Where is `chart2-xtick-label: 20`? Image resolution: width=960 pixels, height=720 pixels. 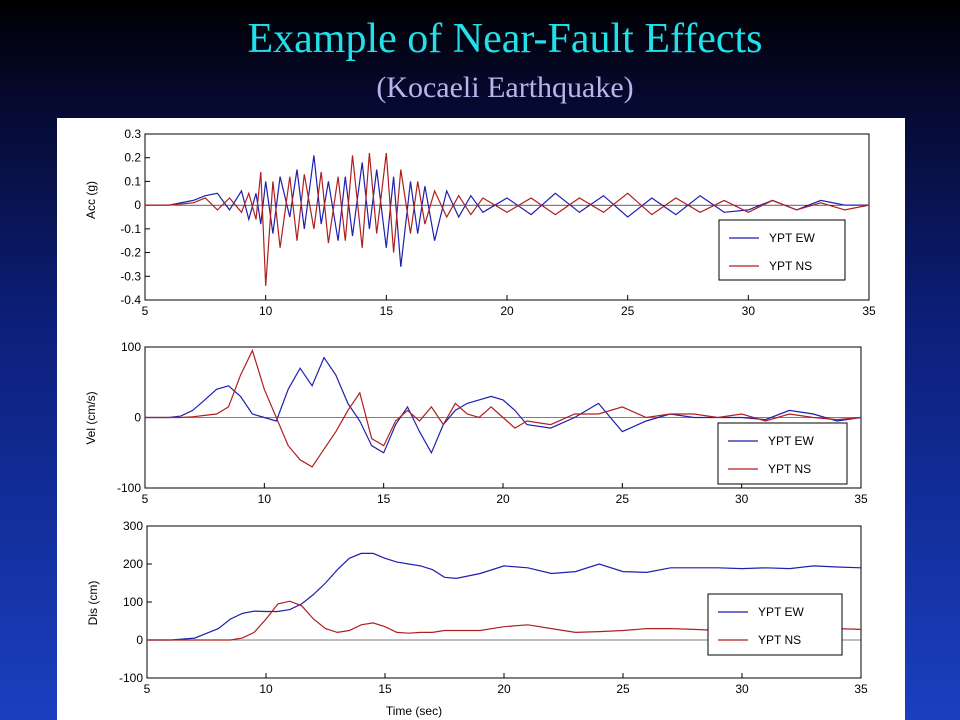 chart2-xtick-label: 20 is located at coordinates (503, 499).